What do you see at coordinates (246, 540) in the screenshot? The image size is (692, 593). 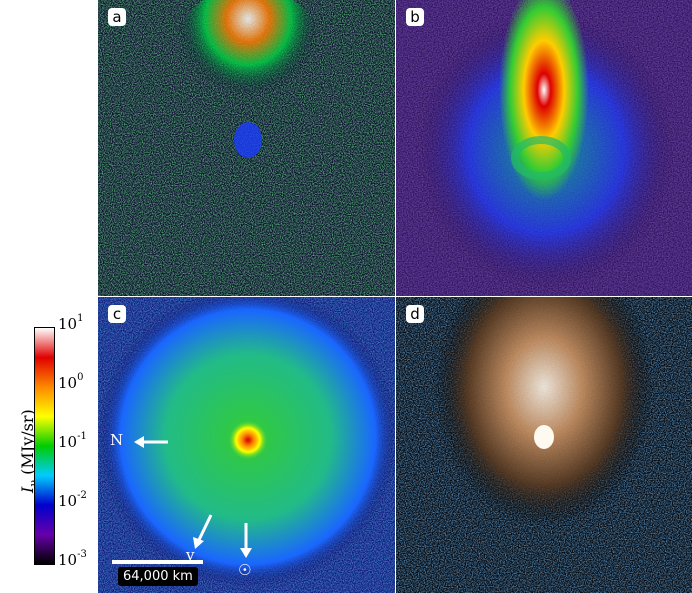 I see `sun-arrow` at bounding box center [246, 540].